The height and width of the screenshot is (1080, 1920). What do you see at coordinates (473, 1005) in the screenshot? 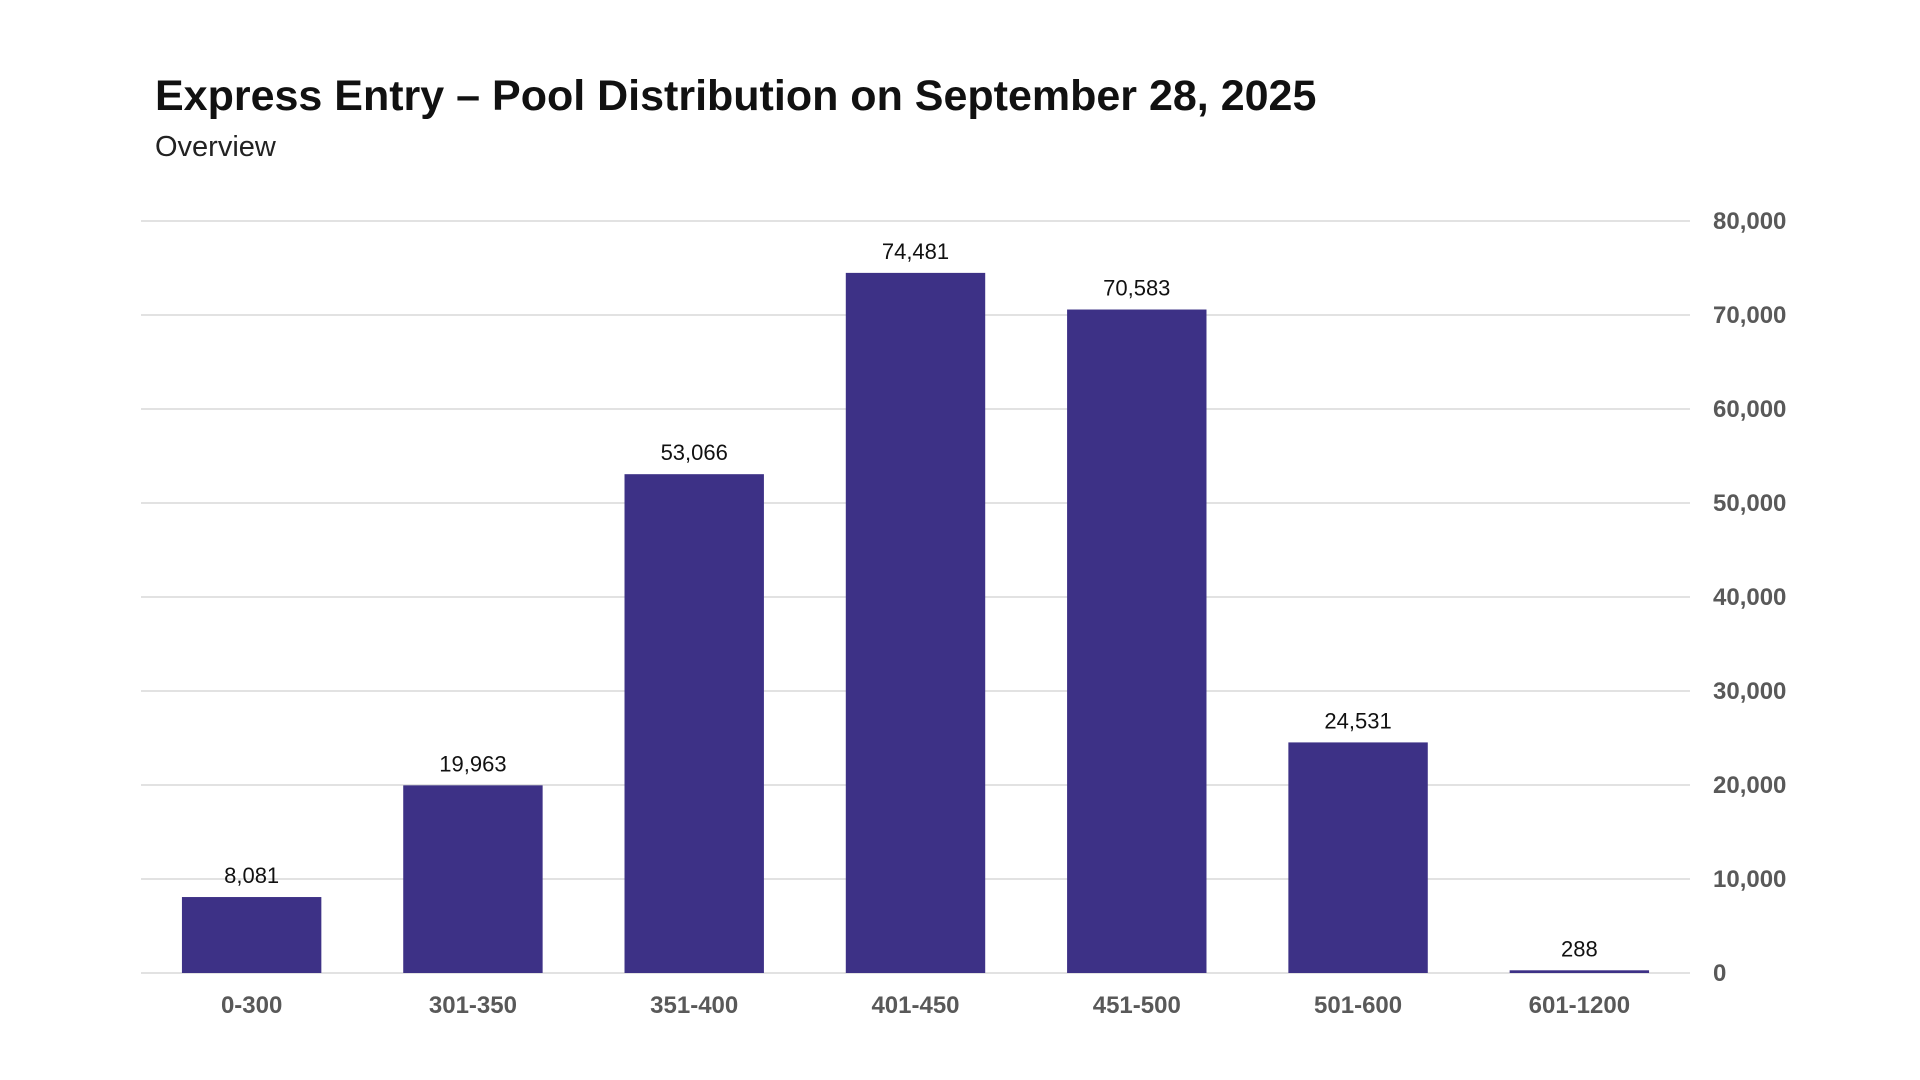
I see `x-tick-label: 301-350` at bounding box center [473, 1005].